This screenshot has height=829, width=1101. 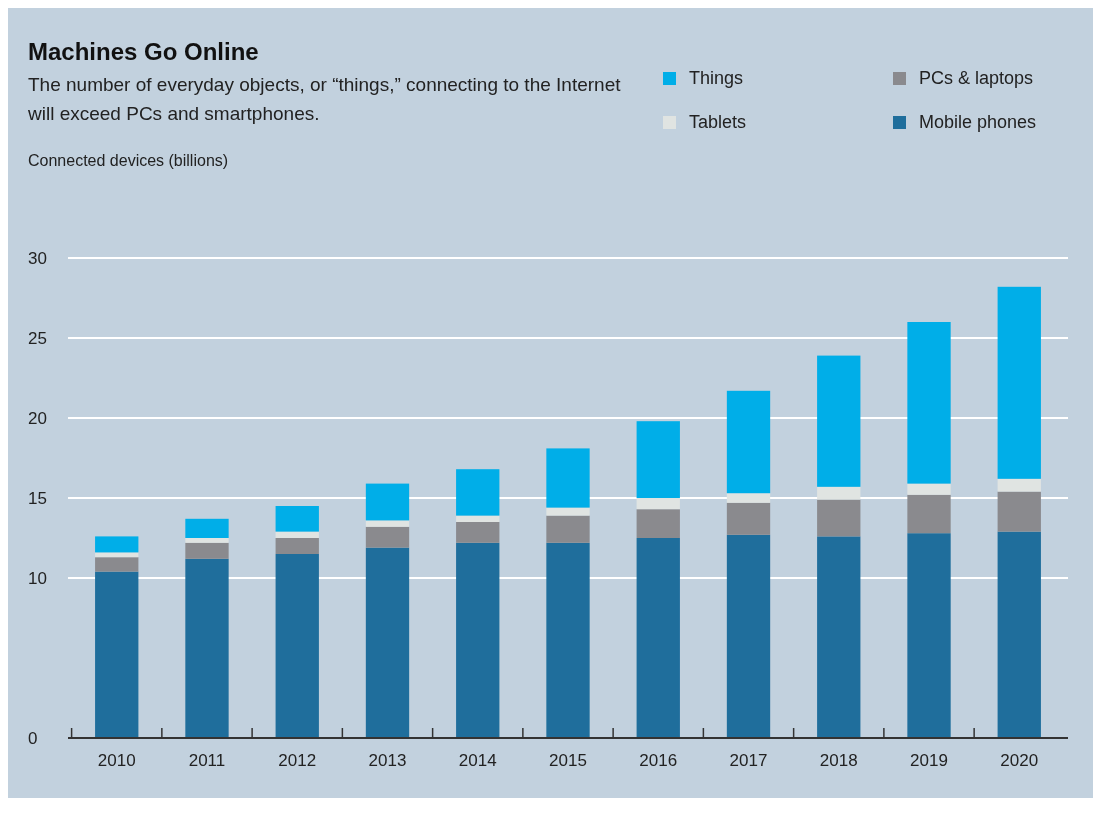 I want to click on chart-title: Machines Go Online, so click(x=143, y=51).